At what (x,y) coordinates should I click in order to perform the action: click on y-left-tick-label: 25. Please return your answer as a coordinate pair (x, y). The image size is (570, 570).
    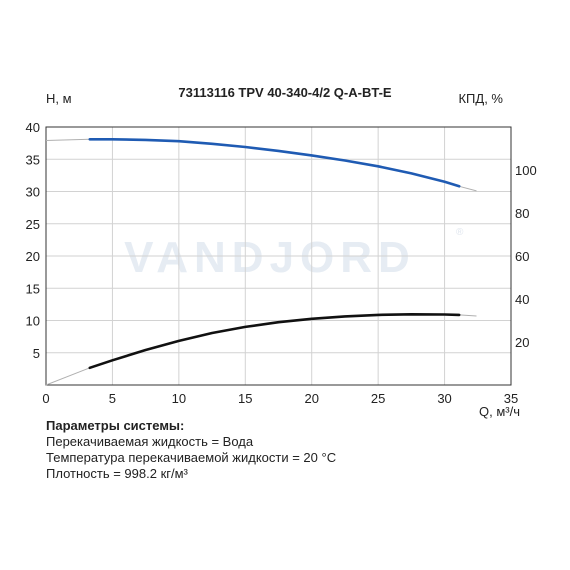
    Looking at the image, I should click on (33, 224).